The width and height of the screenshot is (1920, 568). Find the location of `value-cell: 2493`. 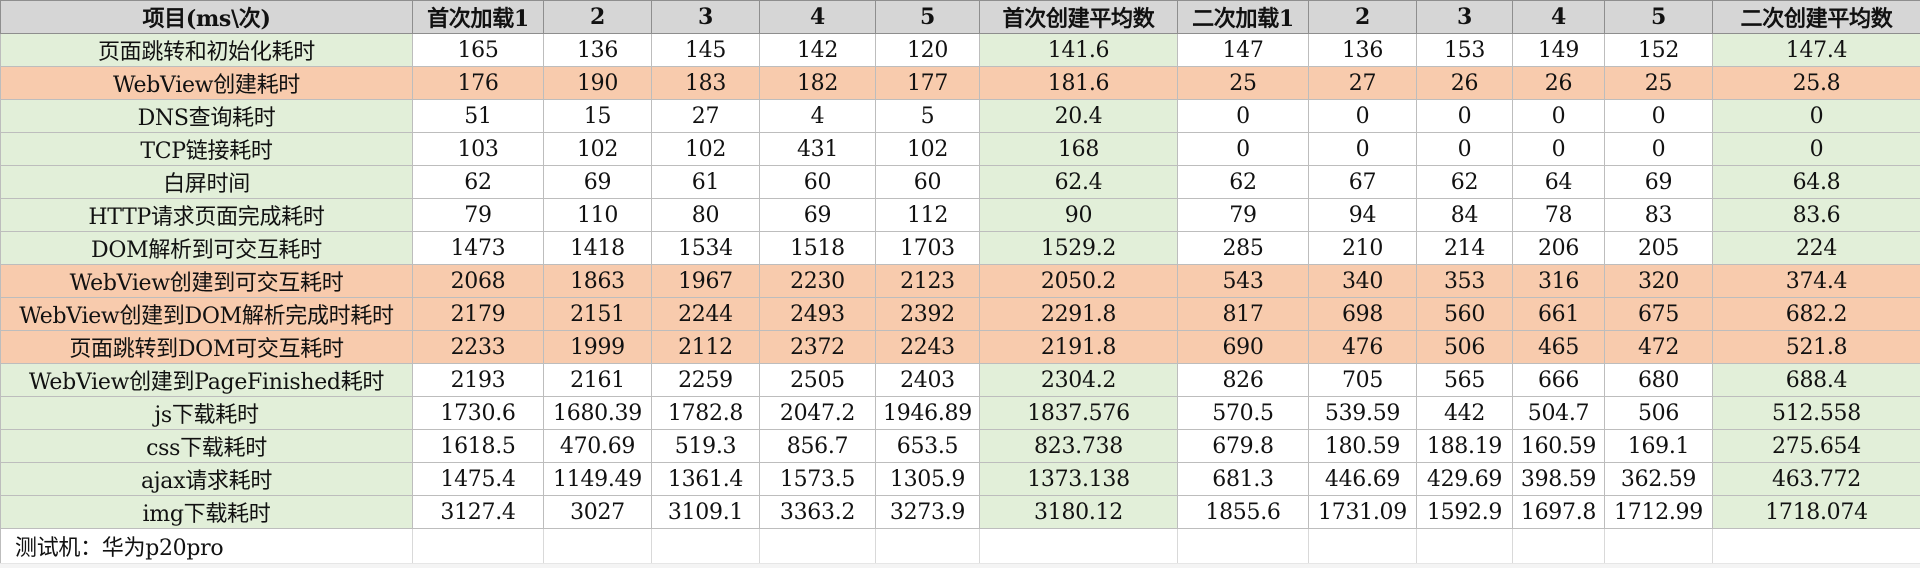

value-cell: 2493 is located at coordinates (818, 314).